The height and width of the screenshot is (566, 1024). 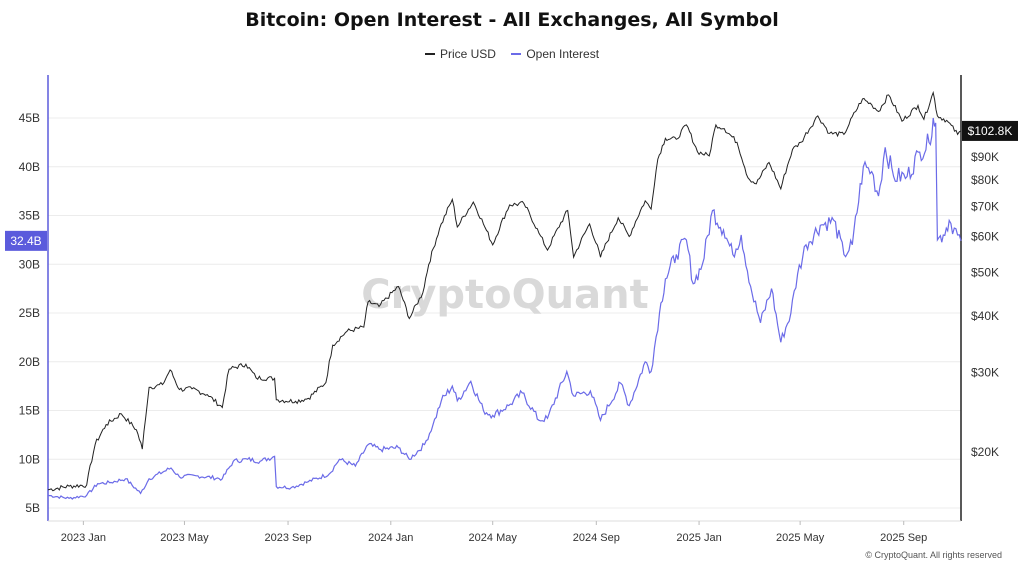 I want to click on left-current-label: 32.4B, so click(x=25, y=241).